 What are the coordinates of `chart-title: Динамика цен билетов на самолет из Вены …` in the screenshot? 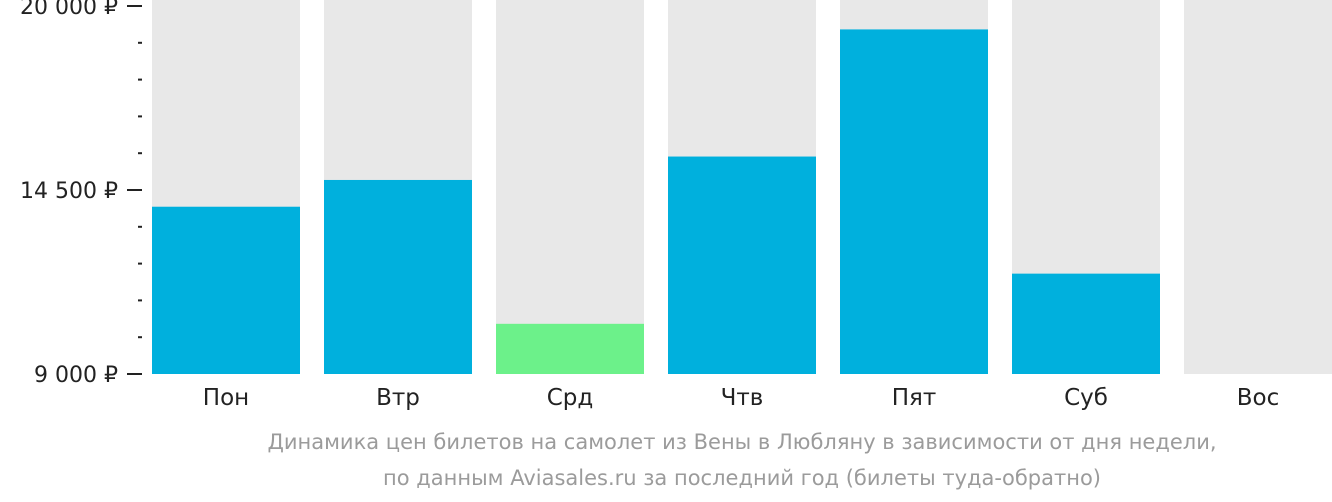 It's located at (742, 442).